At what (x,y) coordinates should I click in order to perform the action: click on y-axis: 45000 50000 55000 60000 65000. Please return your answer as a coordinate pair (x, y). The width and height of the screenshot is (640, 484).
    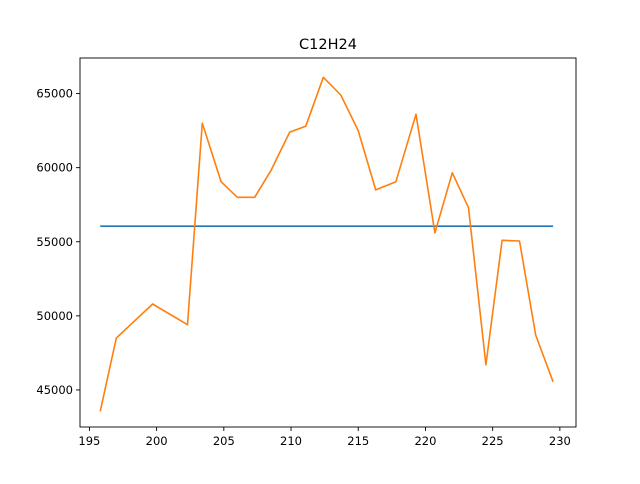
    Looking at the image, I should click on (58, 242).